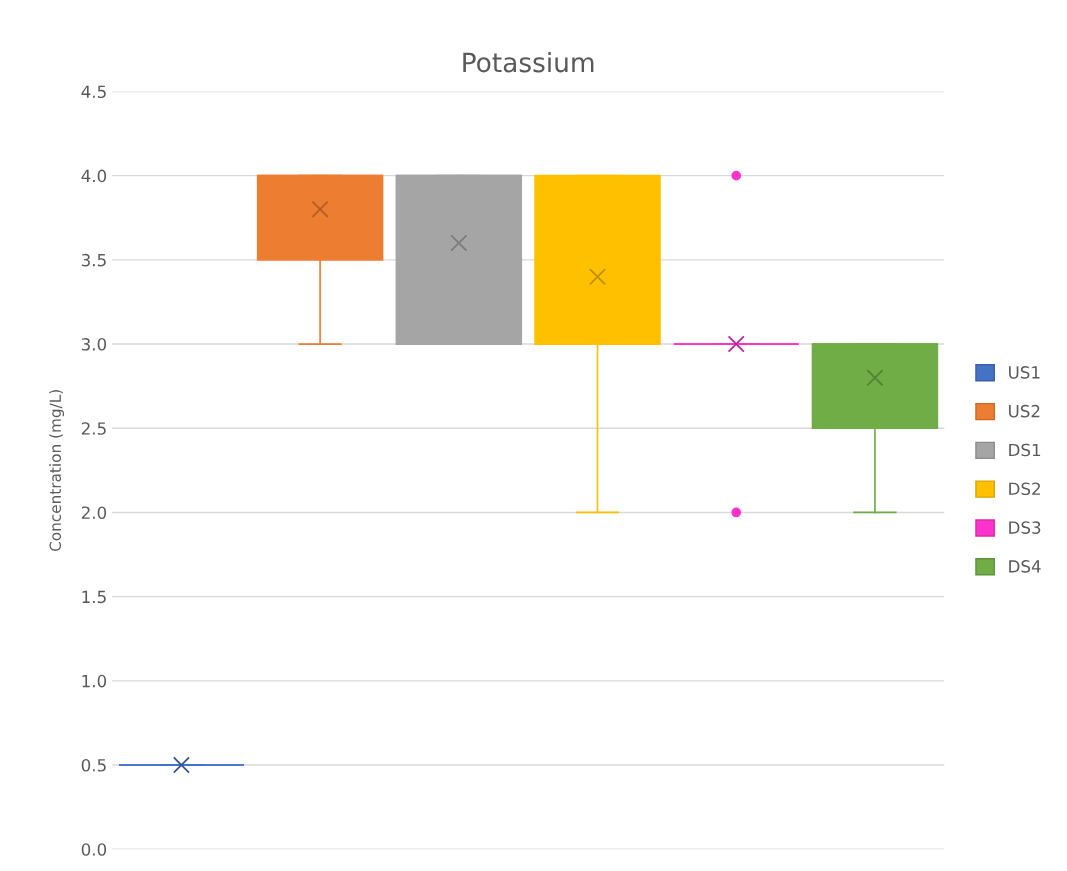 The width and height of the screenshot is (1067, 871). I want to click on y-axis-title: Concentration (mg/L), so click(56, 471).